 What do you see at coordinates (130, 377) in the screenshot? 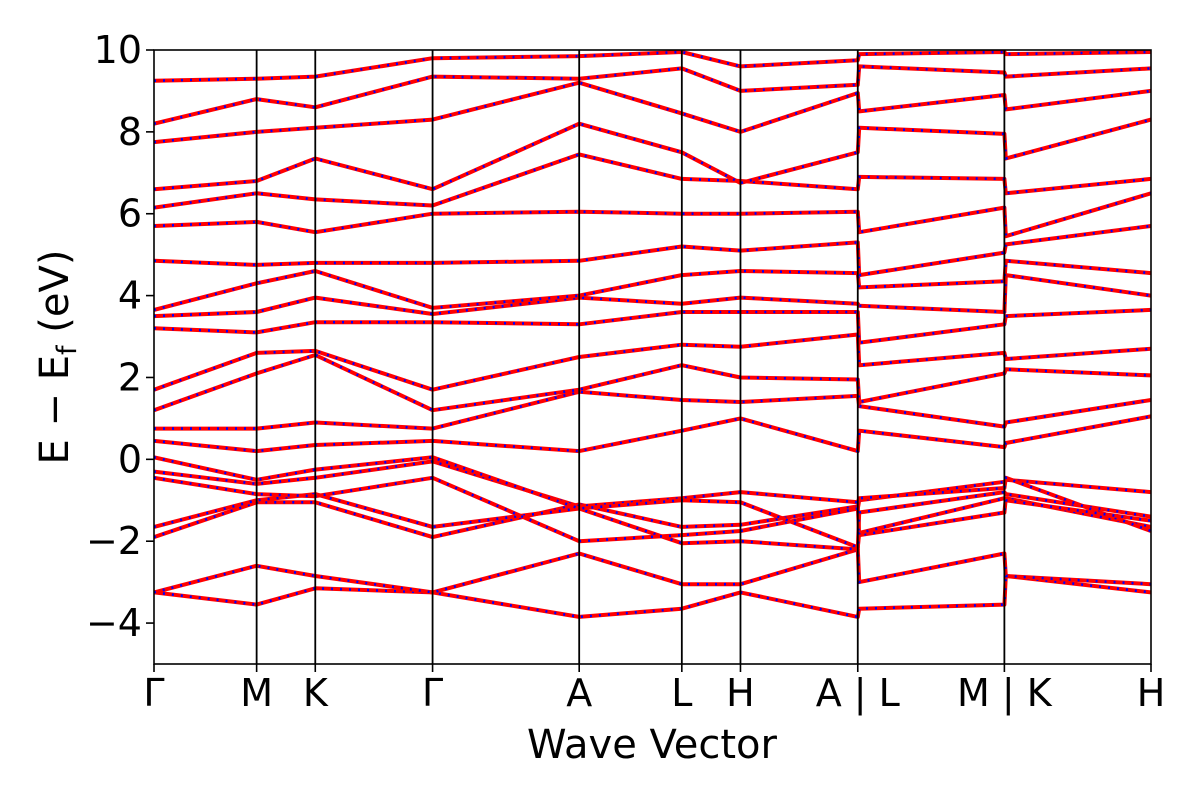
I see `y-tick-label: 2` at bounding box center [130, 377].